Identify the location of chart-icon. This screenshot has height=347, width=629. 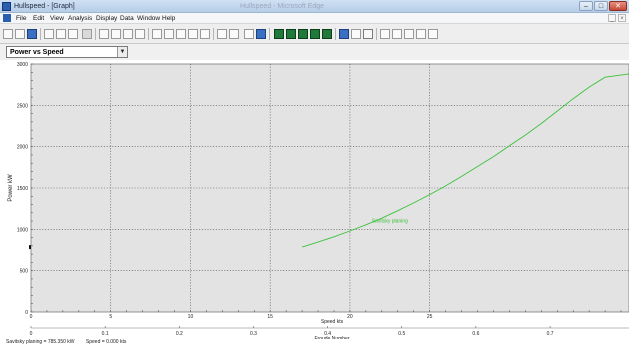
(169, 34).